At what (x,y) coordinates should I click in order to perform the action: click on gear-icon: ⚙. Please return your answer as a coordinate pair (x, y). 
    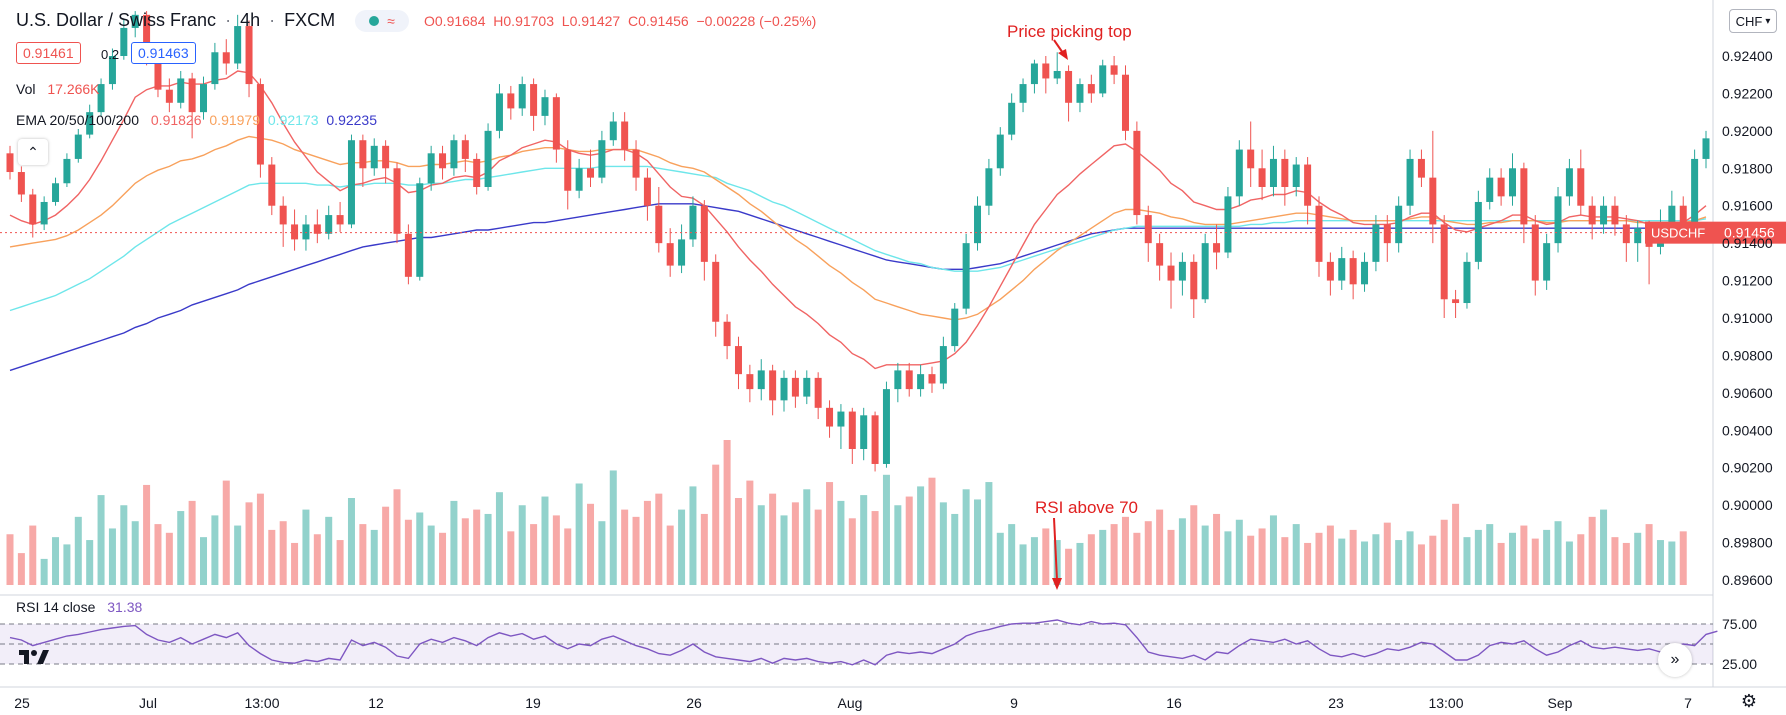
    Looking at the image, I should click on (1749, 700).